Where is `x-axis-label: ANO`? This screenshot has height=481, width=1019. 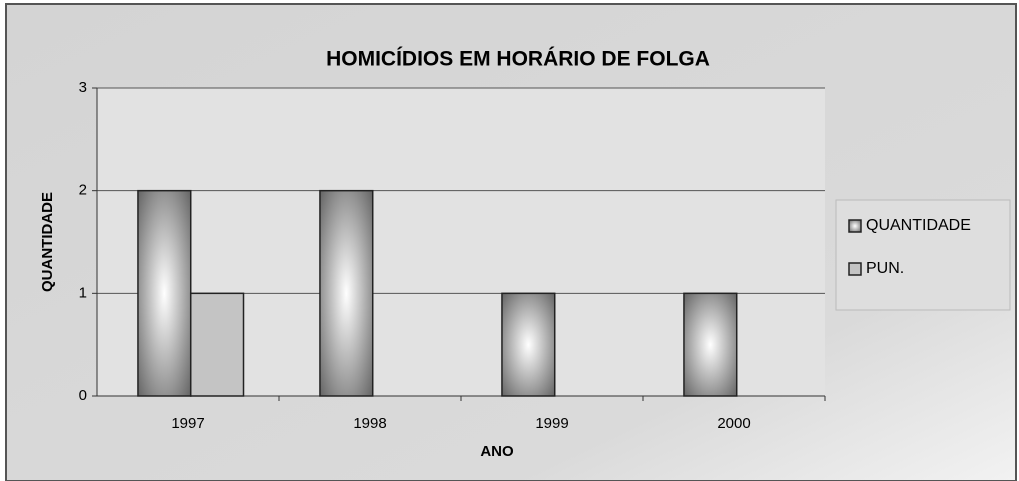 x-axis-label: ANO is located at coordinates (497, 451).